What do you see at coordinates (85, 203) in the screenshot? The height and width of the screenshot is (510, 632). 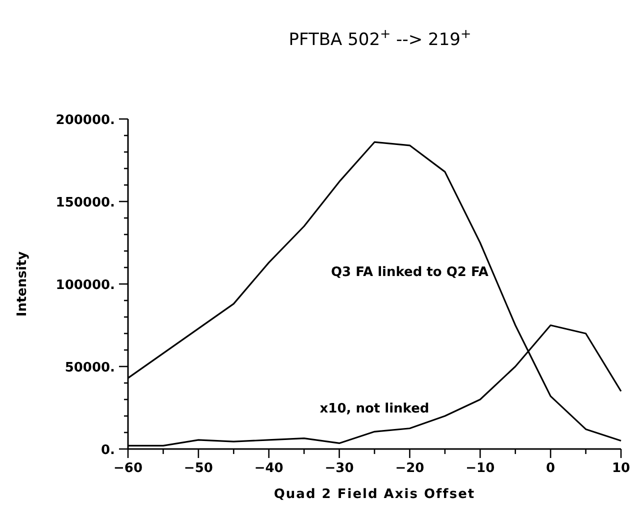 I see `y-tick-label: 150000.` at bounding box center [85, 203].